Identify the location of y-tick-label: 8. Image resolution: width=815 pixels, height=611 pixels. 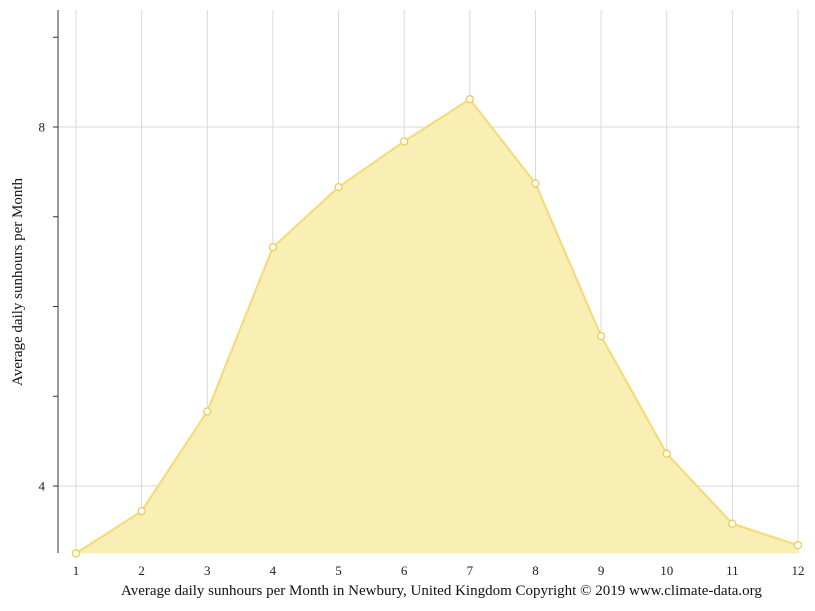
(42, 127).